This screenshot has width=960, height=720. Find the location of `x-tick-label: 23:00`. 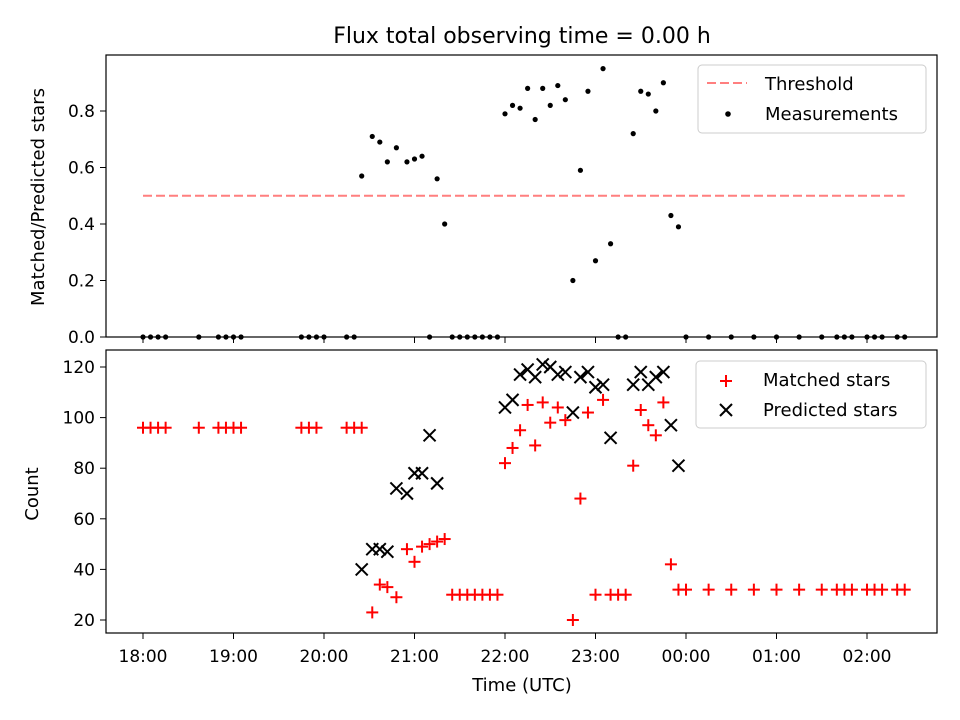

x-tick-label: 23:00 is located at coordinates (595, 657).